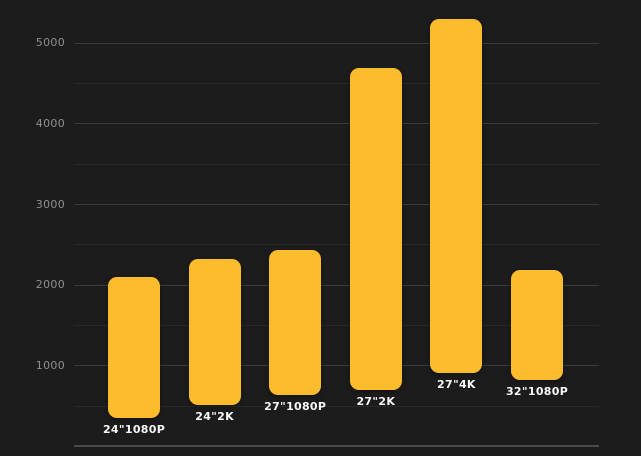 This screenshot has height=456, width=641. What do you see at coordinates (336, 446) in the screenshot?
I see `x-axis-line` at bounding box center [336, 446].